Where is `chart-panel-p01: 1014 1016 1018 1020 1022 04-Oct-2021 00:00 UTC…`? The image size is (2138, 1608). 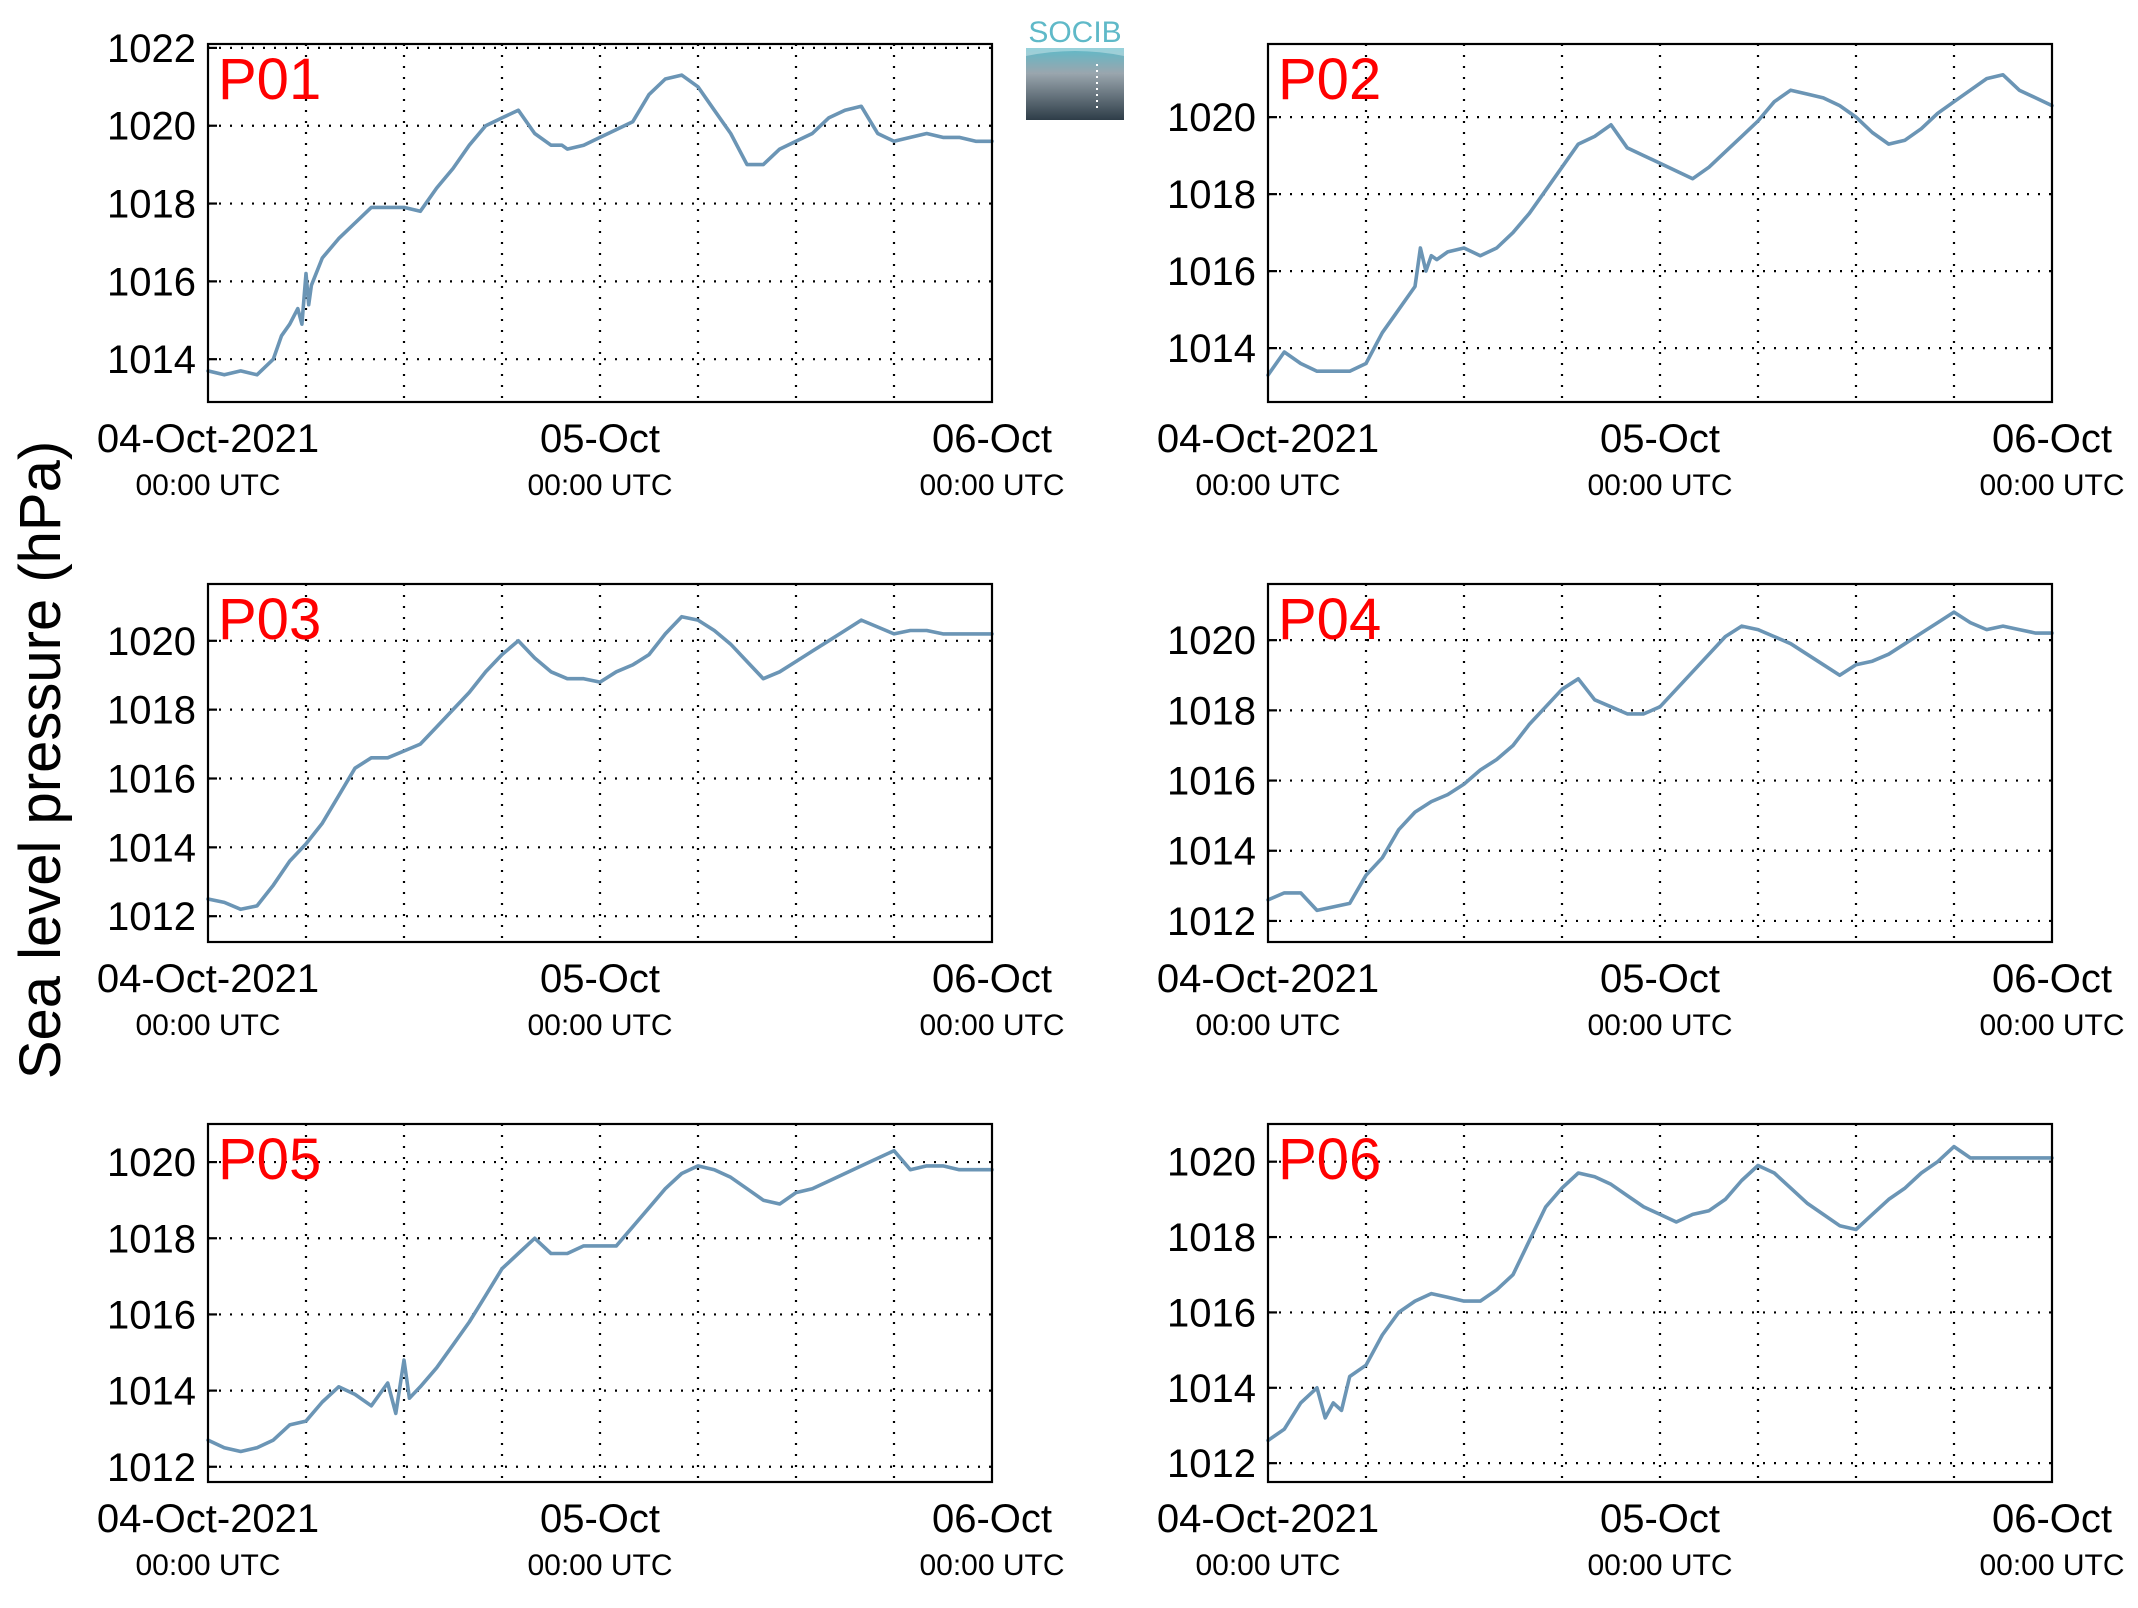
chart-panel-p01: 1014 1016 1018 1020 1022 04-Oct-2021 00:00 UTC… is located at coordinates (581, 264).